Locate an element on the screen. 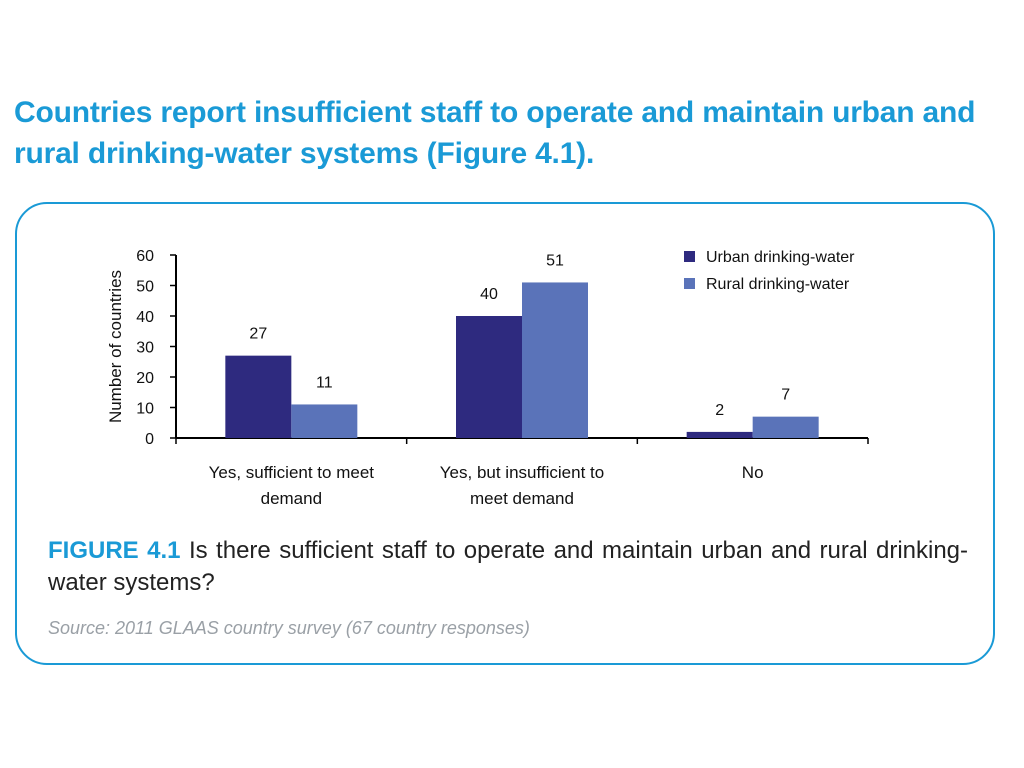 The image size is (1024, 768). x-category-label: No is located at coordinates (753, 472).